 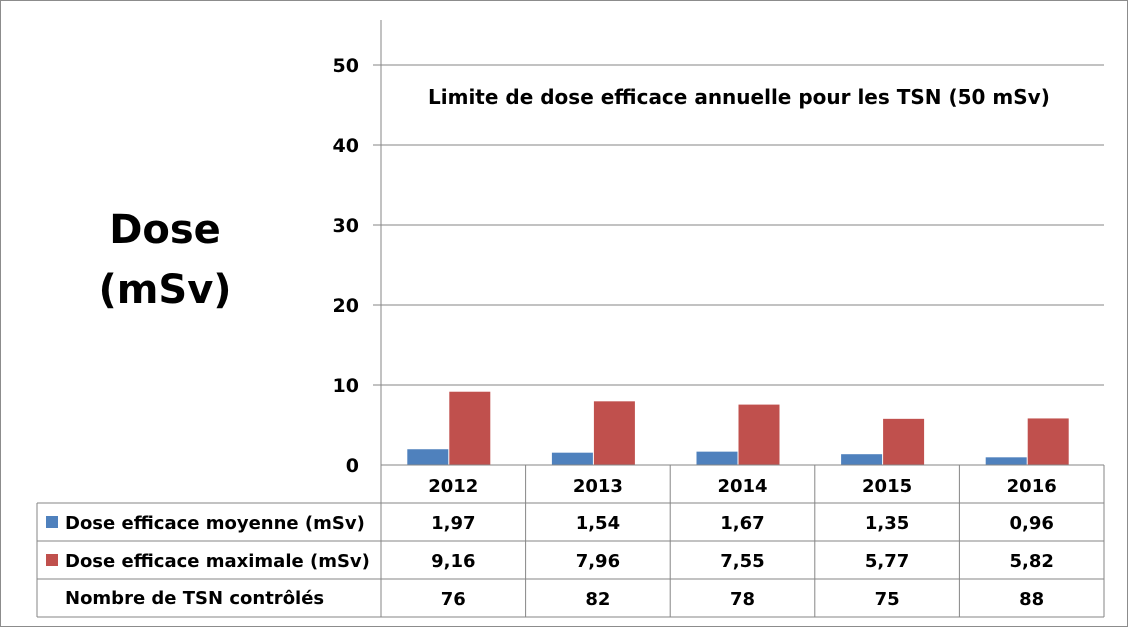 What do you see at coordinates (346, 146) in the screenshot?
I see `y-tick-label-40: 40` at bounding box center [346, 146].